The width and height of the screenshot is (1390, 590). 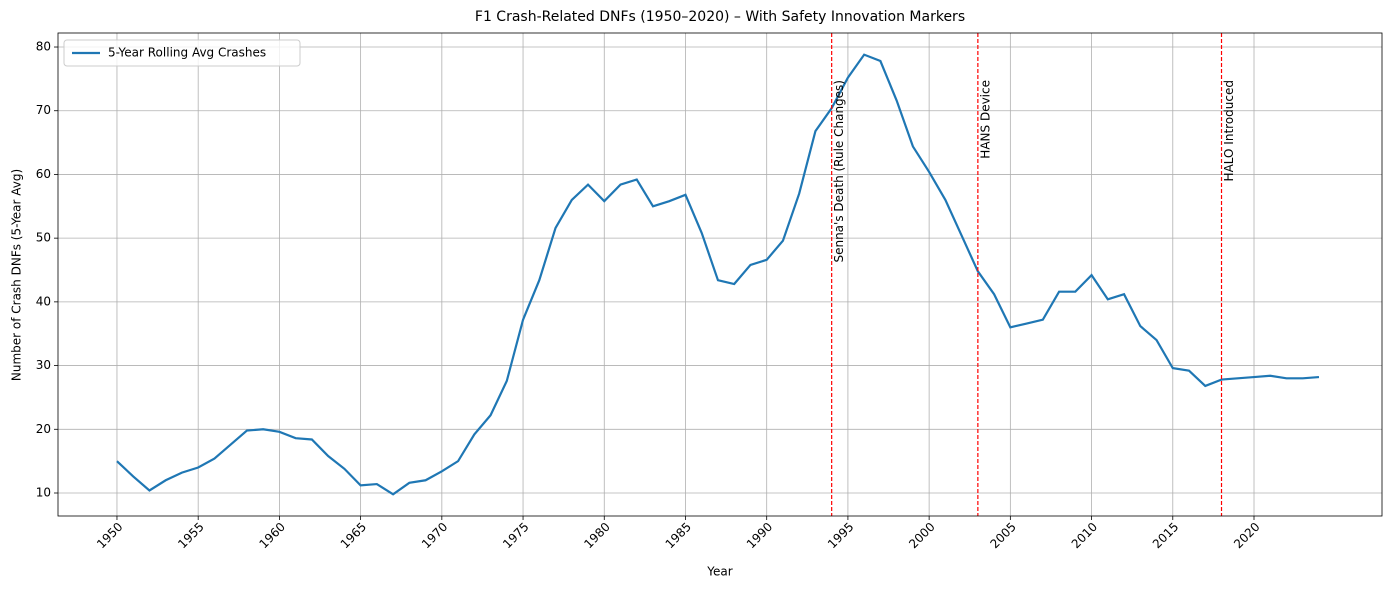 I want to click on x-tick-label: 2015, so click(x=1165, y=535).